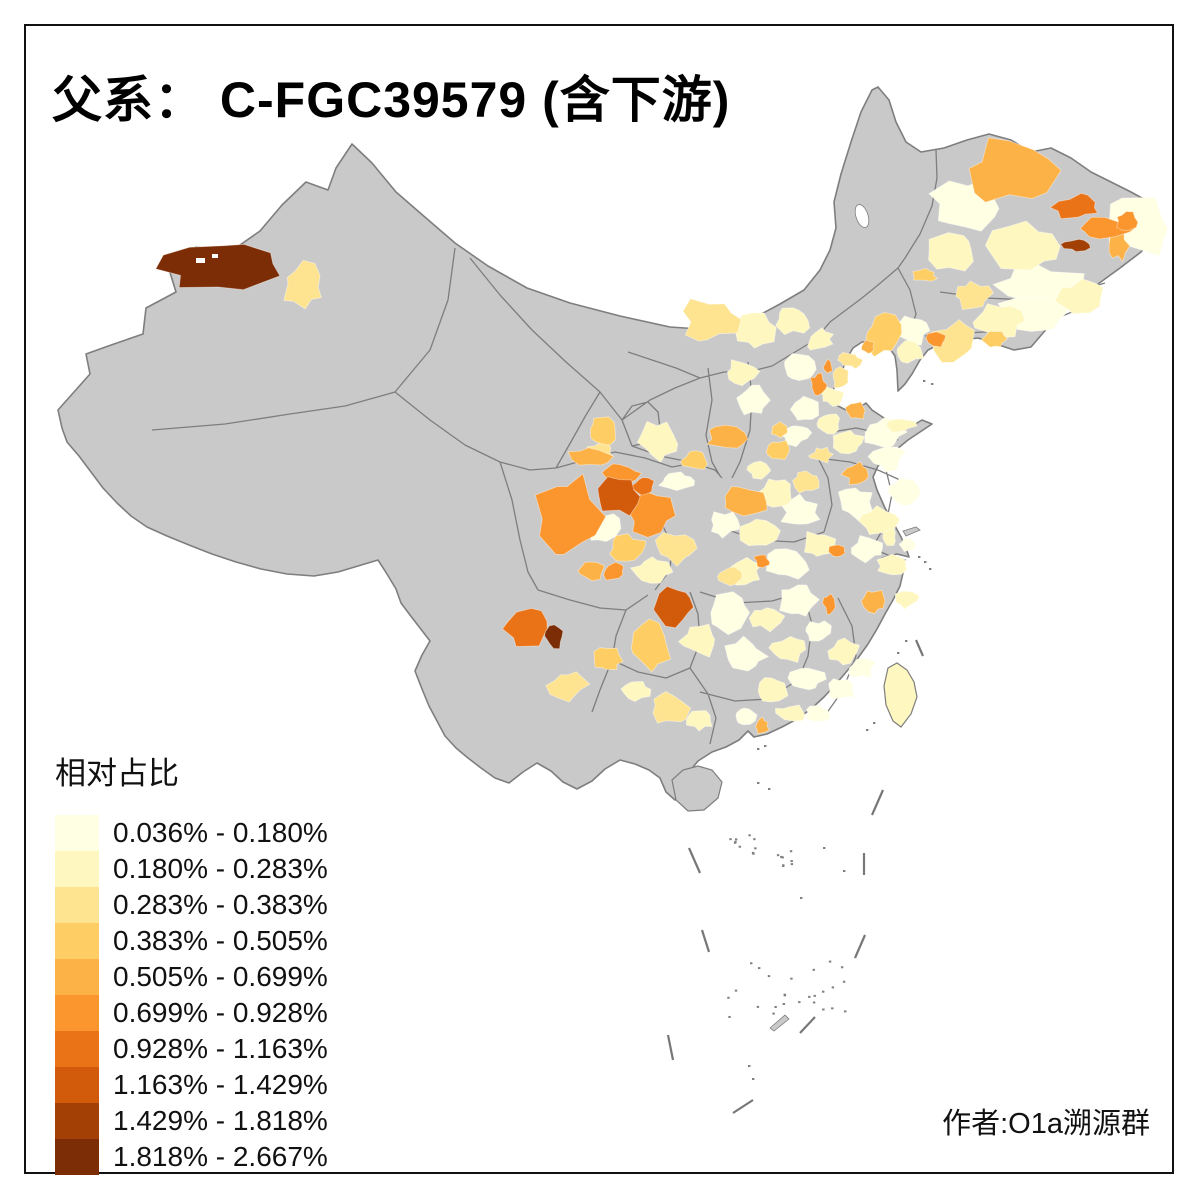  What do you see at coordinates (220, 1156) in the screenshot?
I see `legend-label: 1.818% - 2.667%` at bounding box center [220, 1156].